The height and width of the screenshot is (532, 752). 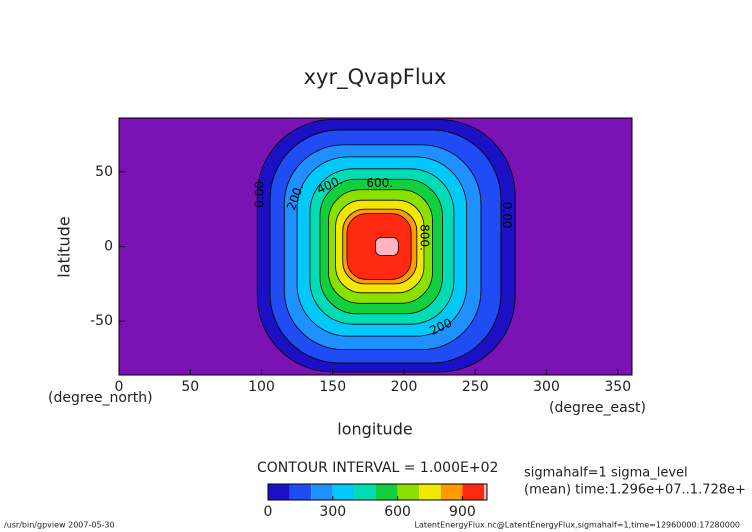 What do you see at coordinates (475, 387) in the screenshot?
I see `x-tick-label: 250` at bounding box center [475, 387].